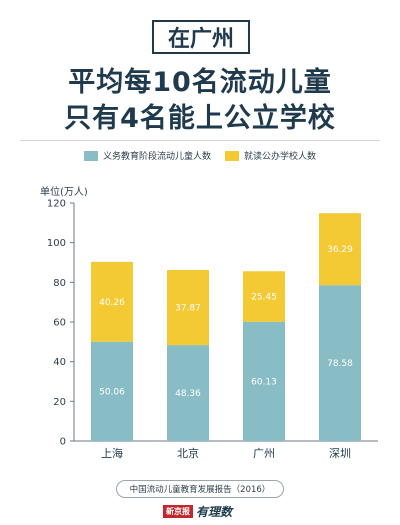  What do you see at coordinates (59, 362) in the screenshot?
I see `y-tick-label: 40` at bounding box center [59, 362].